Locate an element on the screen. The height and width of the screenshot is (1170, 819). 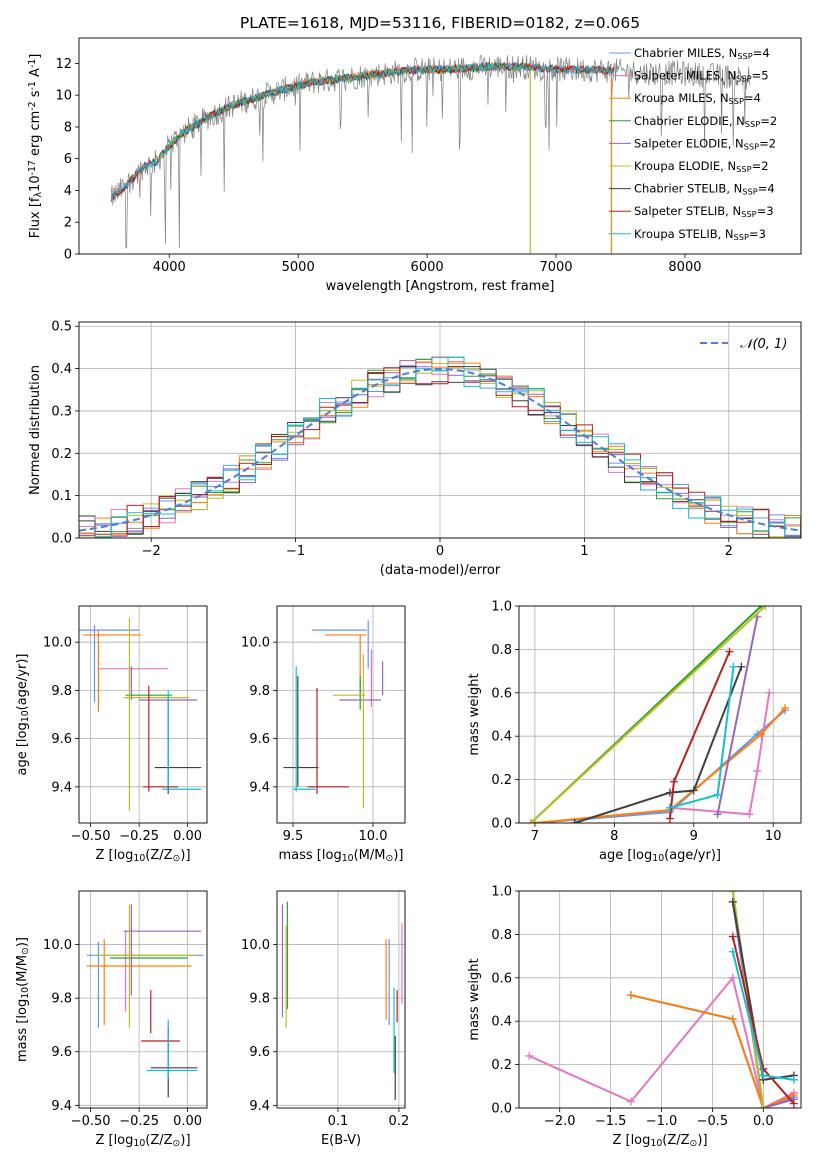
legend-label: Kroupa MILES, NSSP​=4 is located at coordinates (697, 98).